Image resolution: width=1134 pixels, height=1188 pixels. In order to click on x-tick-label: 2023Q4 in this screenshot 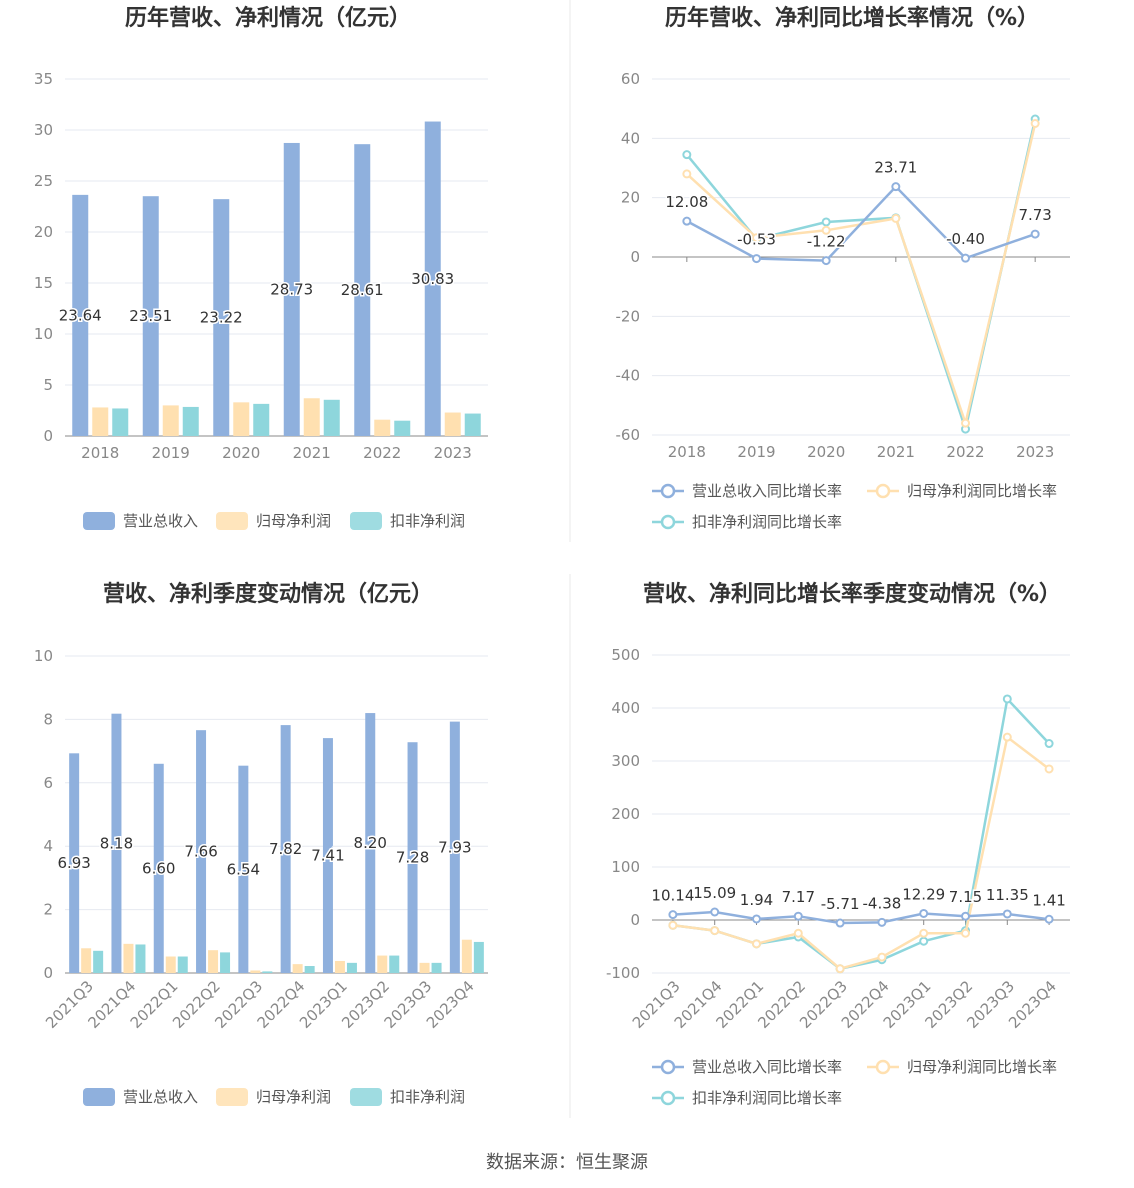, I will do `click(450, 1004)`.